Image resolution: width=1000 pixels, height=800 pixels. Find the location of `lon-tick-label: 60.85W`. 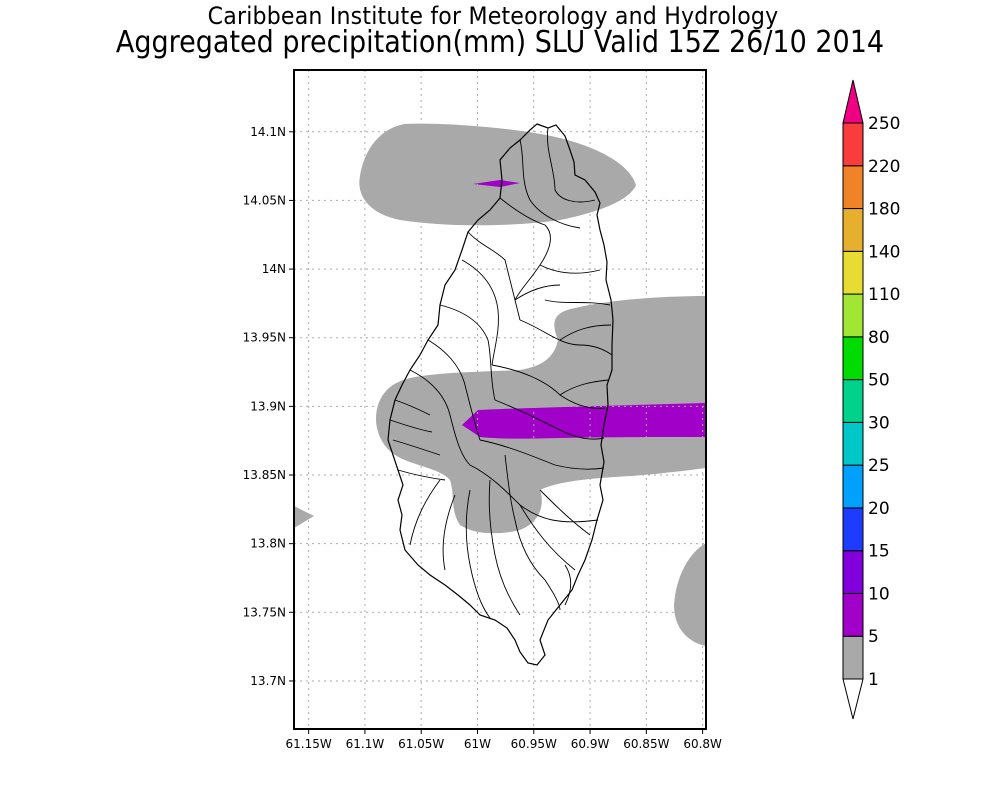

lon-tick-label: 60.85W is located at coordinates (646, 744).